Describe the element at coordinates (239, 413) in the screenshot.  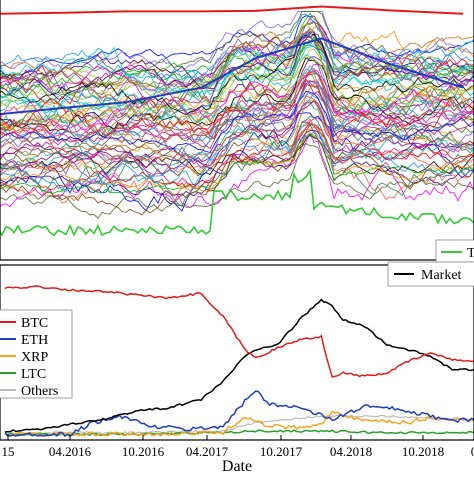
I see `bottom-series-line-eth` at that location.